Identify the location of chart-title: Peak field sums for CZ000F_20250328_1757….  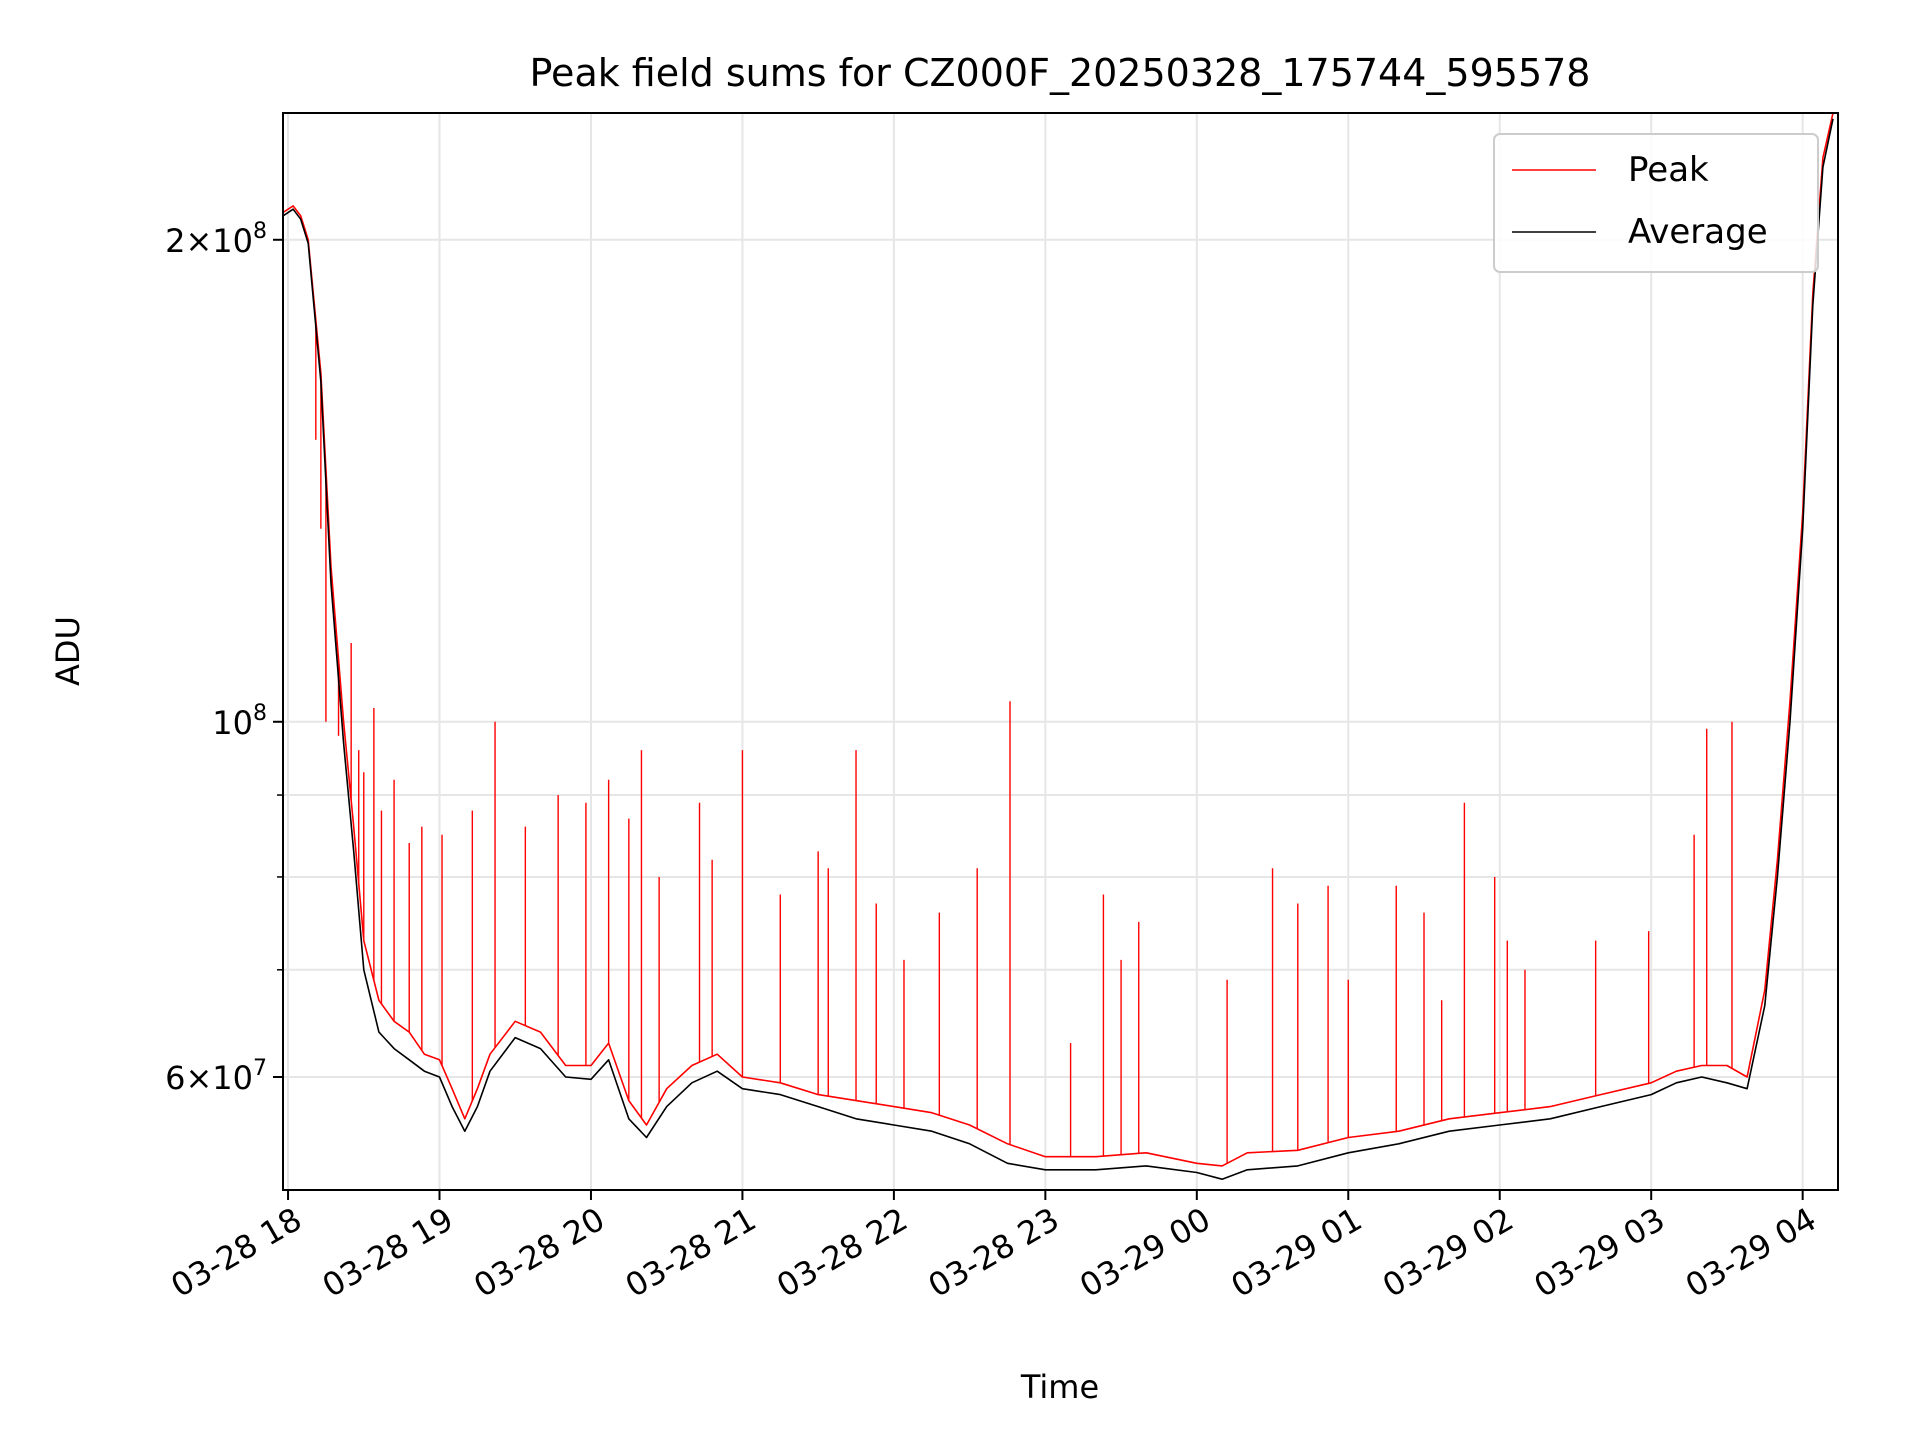
(1060, 73).